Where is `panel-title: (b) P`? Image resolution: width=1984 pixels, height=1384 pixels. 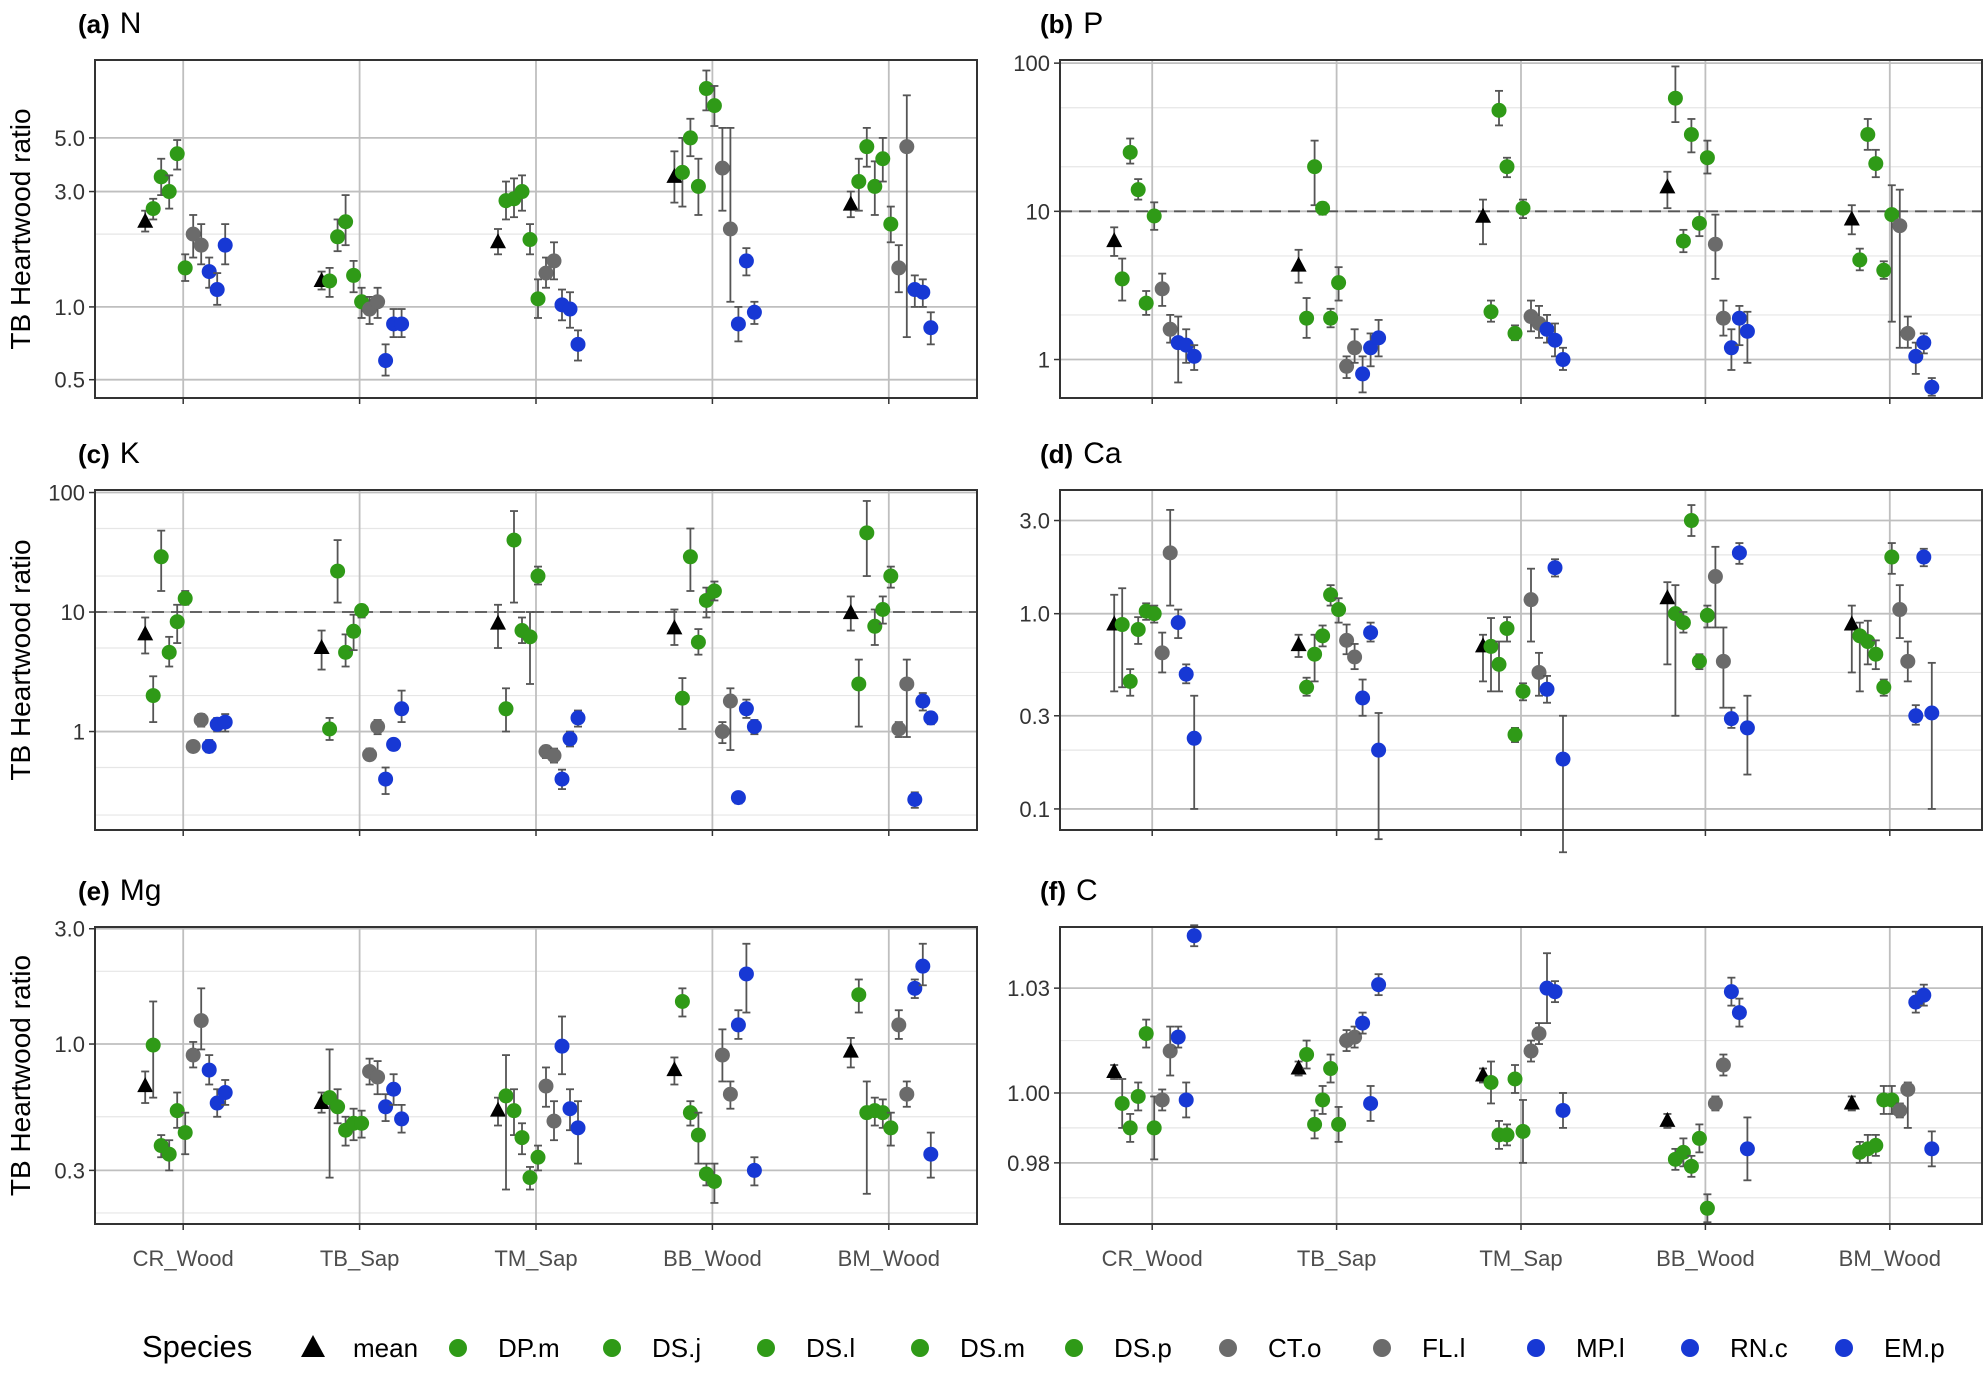 panel-title: (b) P is located at coordinates (1071, 23).